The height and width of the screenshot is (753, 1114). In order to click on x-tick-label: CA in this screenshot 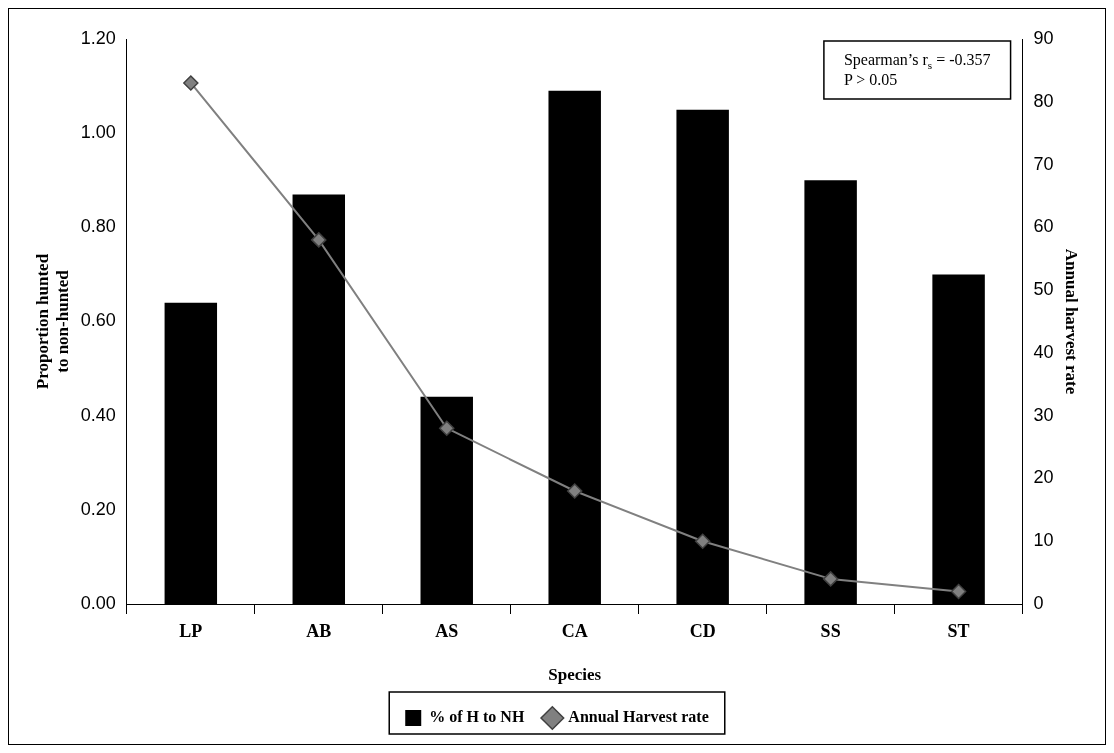, I will do `click(574, 631)`.